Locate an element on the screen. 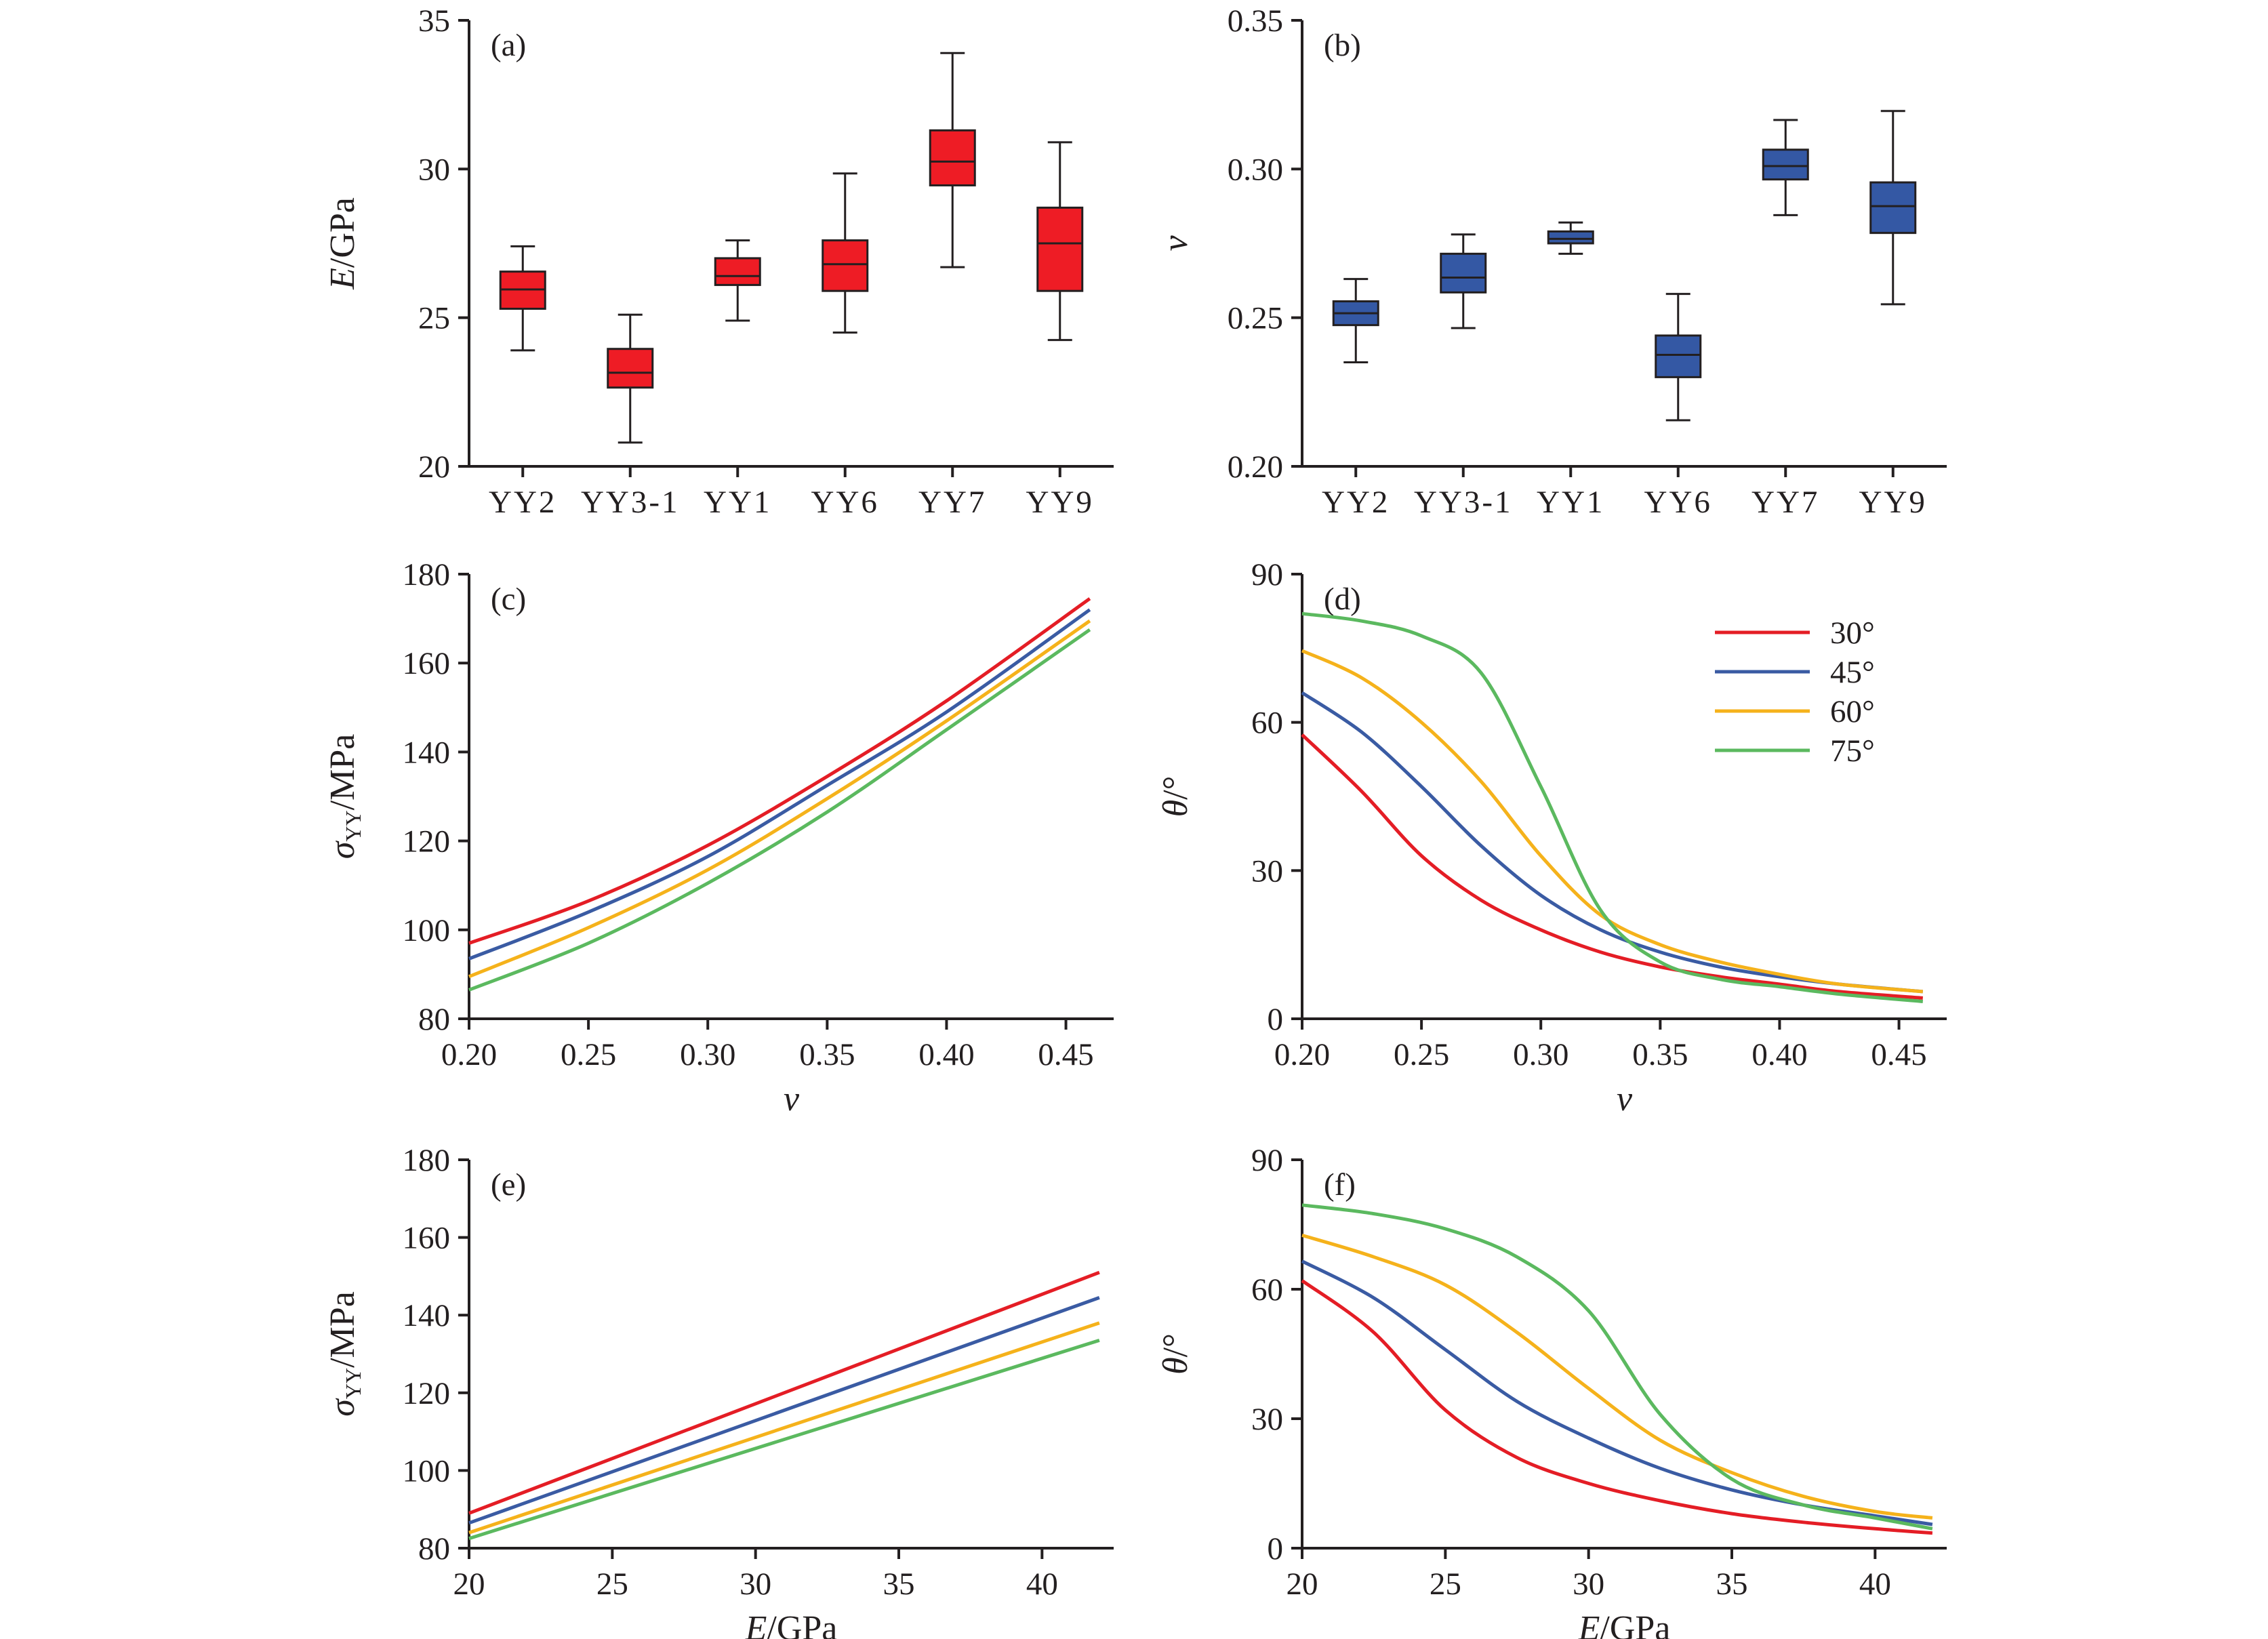  x-tick-label: 0.25 is located at coordinates (588, 1054).